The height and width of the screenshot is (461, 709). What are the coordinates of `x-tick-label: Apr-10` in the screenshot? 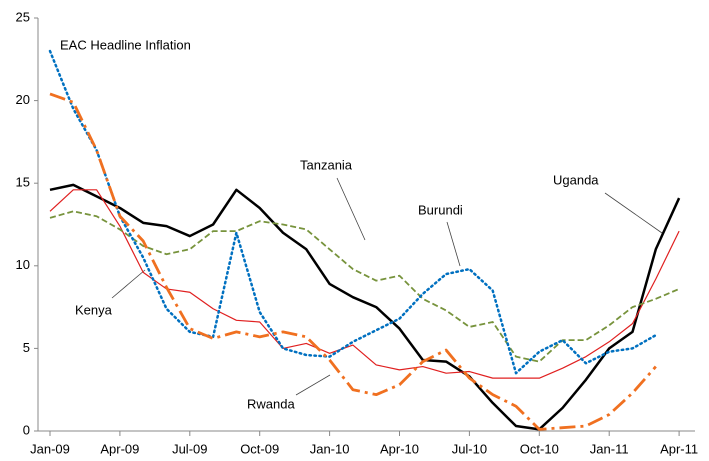 It's located at (399, 448).